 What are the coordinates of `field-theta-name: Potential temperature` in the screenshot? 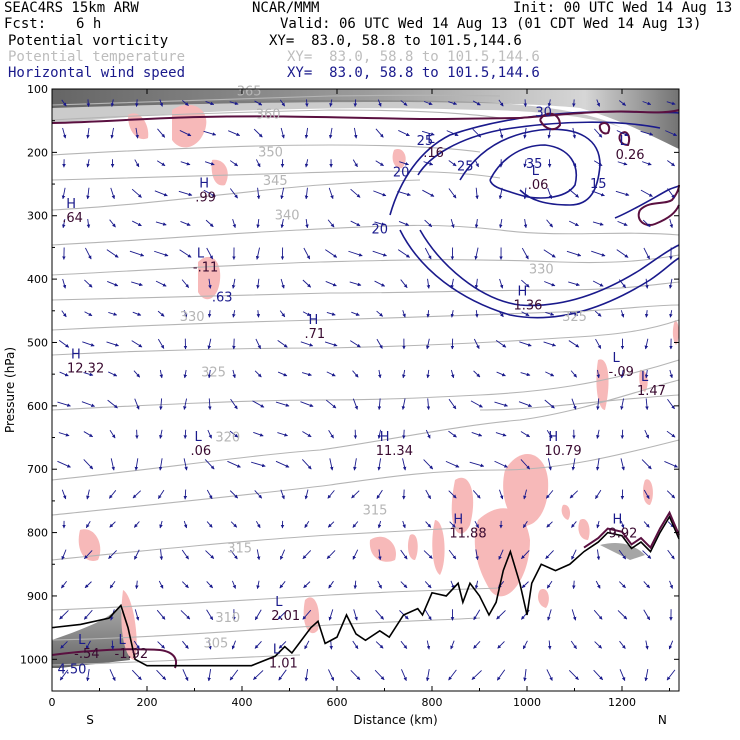 It's located at (97, 57).